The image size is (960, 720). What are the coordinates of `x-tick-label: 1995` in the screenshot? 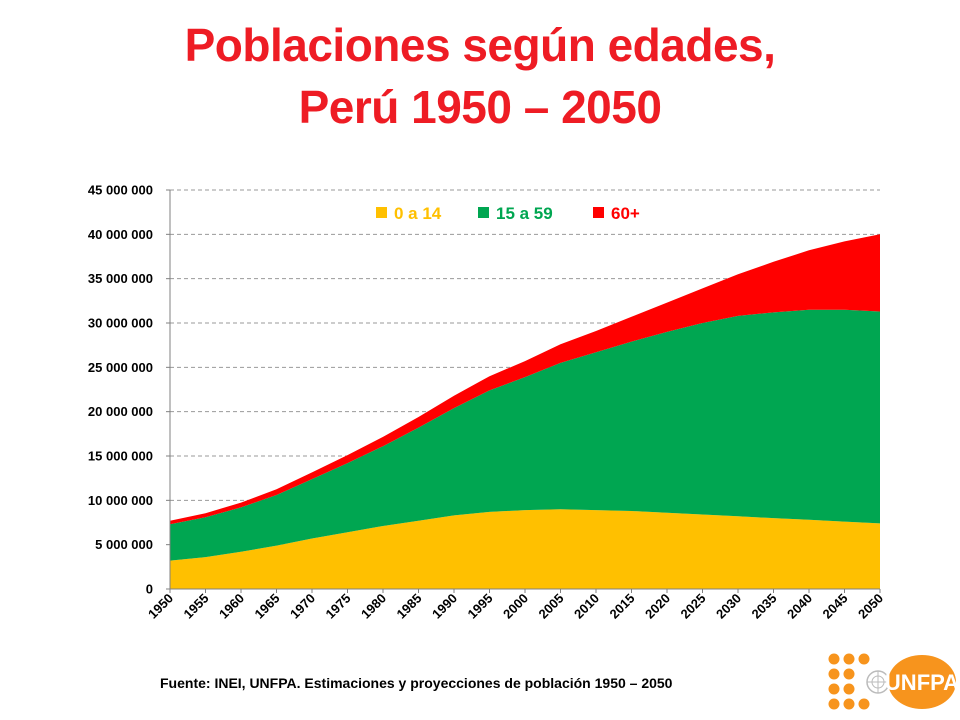 It's located at (480, 606).